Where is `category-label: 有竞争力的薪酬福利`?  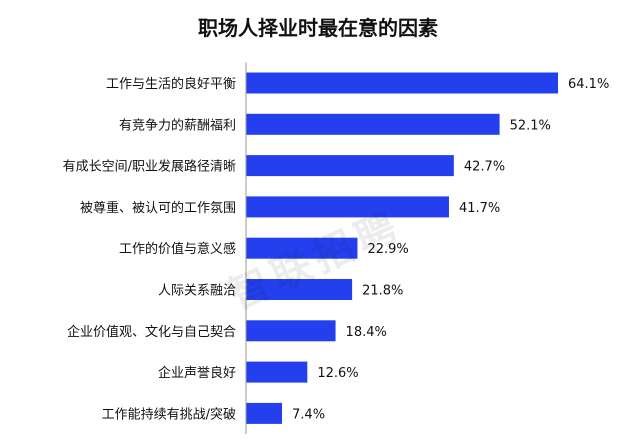 category-label: 有竞争力的薪酬福利 is located at coordinates (177, 125).